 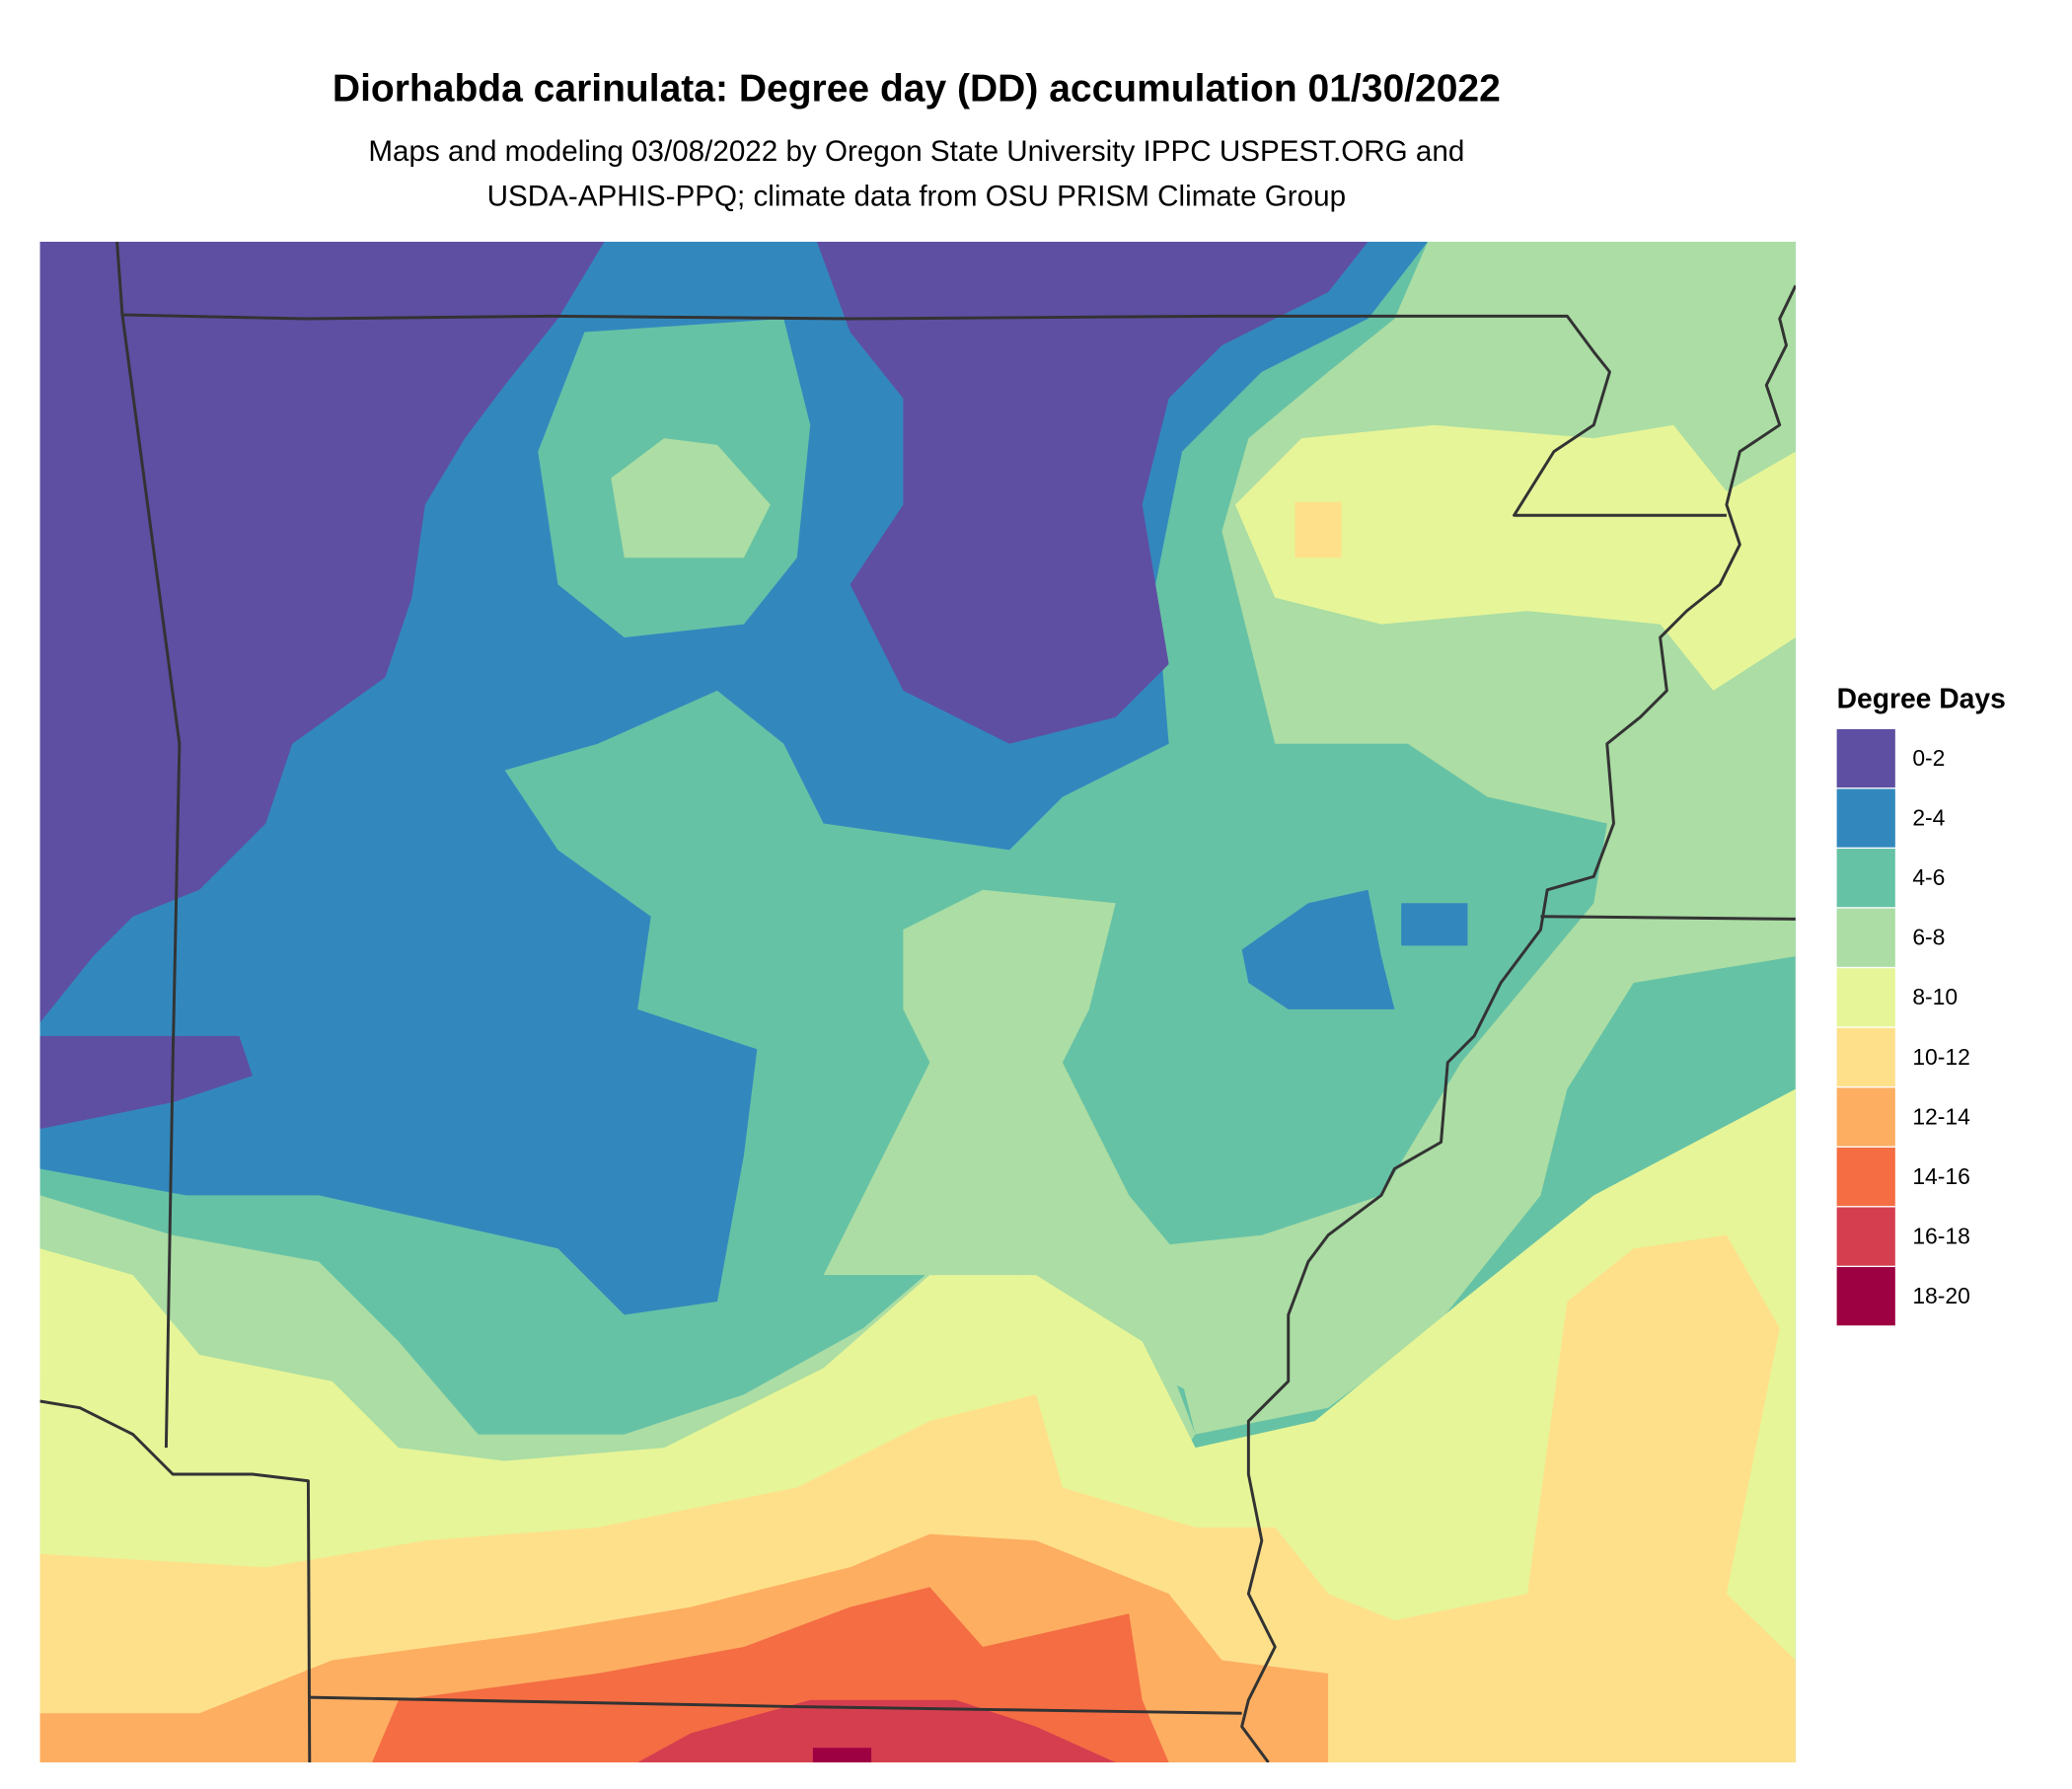 I want to click on legend-label: 12-14, so click(x=1941, y=1116).